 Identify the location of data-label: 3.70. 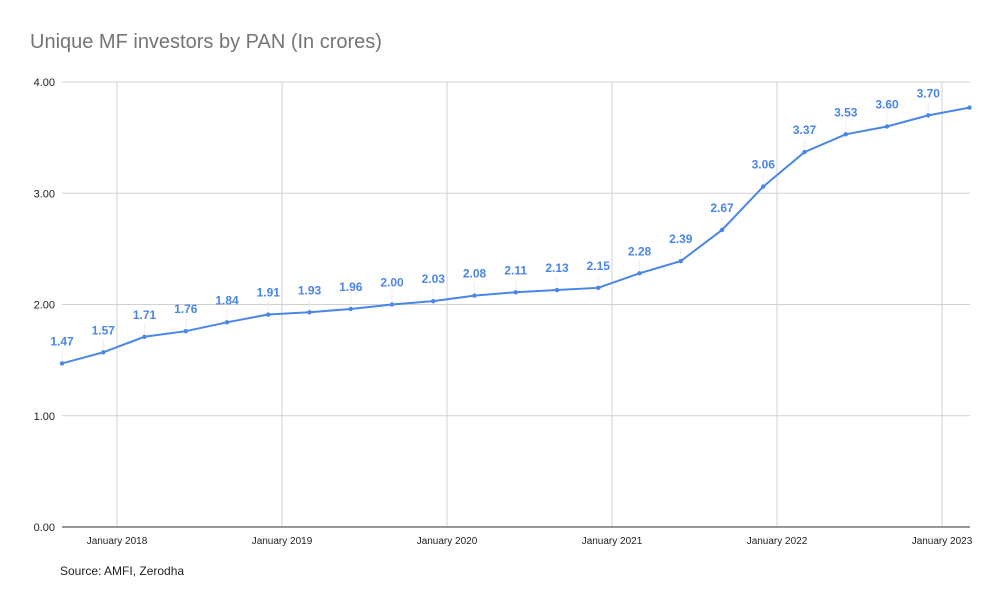
(929, 93).